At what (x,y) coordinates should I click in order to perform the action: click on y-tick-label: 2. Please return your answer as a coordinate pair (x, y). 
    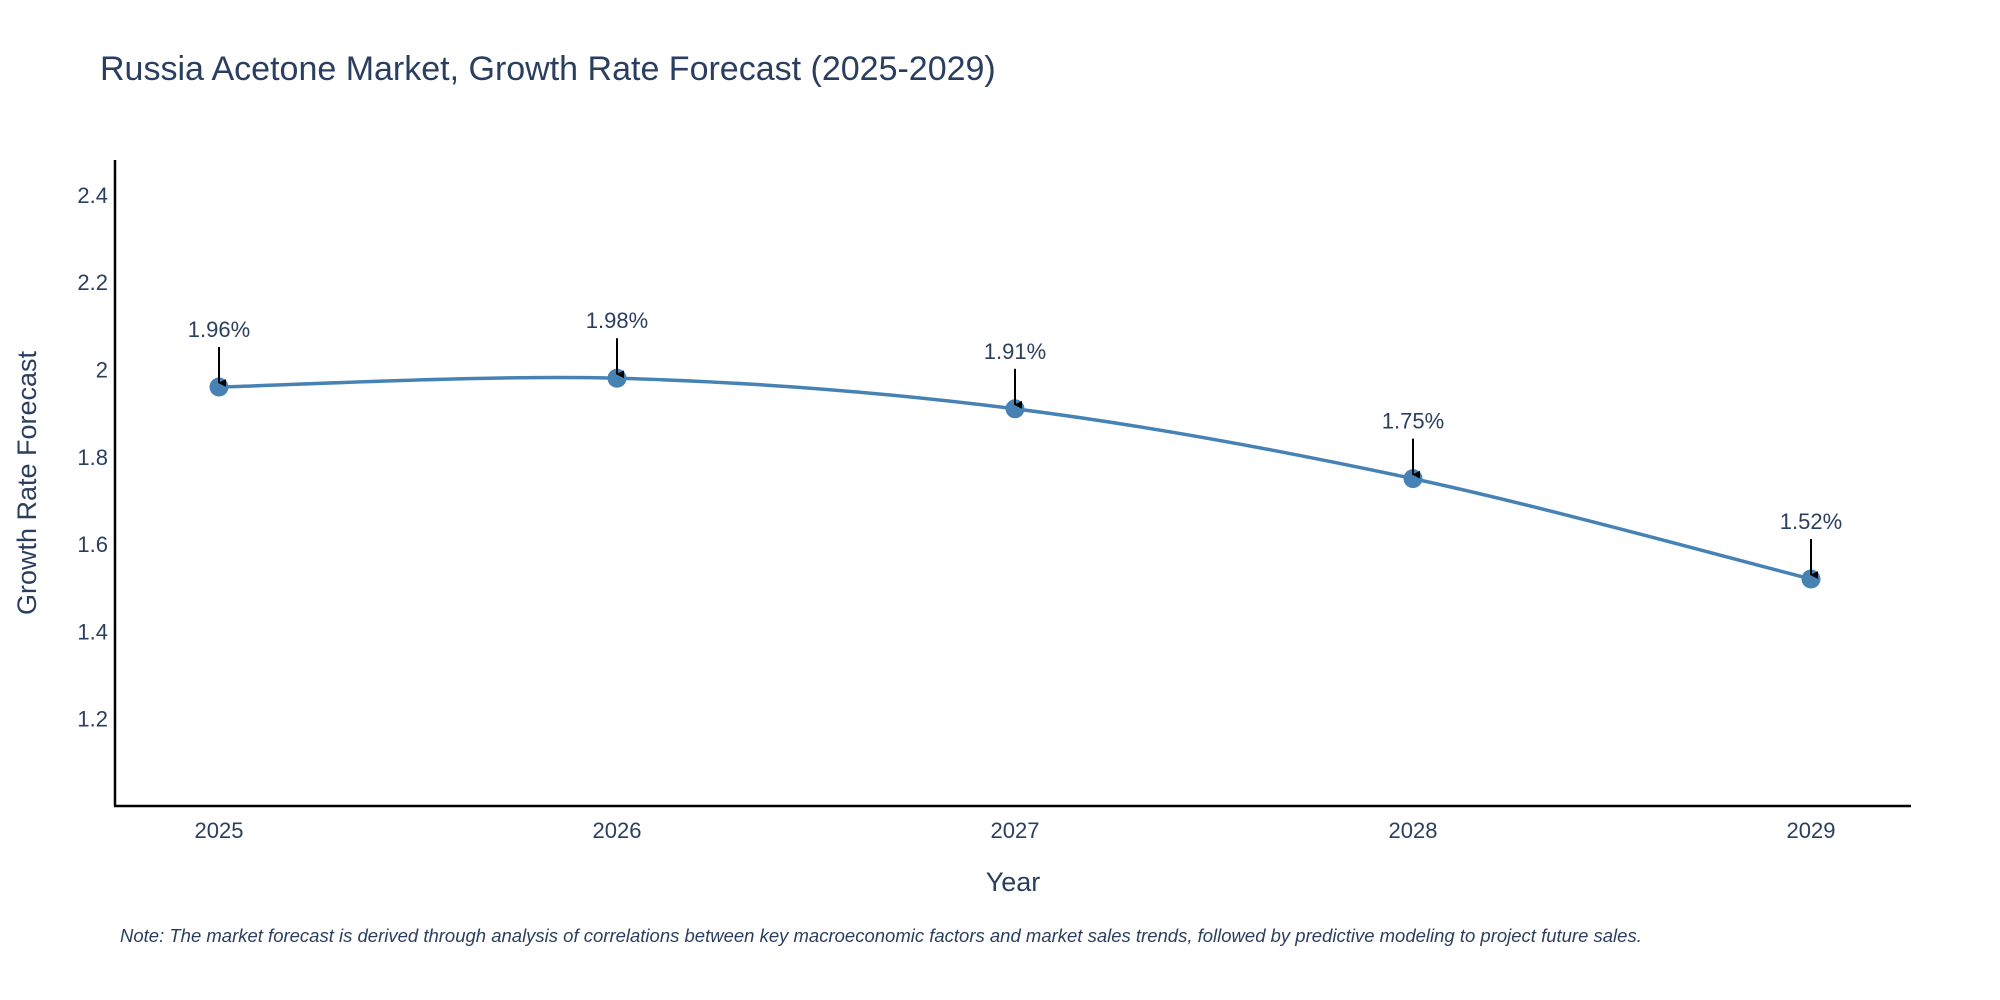
    Looking at the image, I should click on (102, 370).